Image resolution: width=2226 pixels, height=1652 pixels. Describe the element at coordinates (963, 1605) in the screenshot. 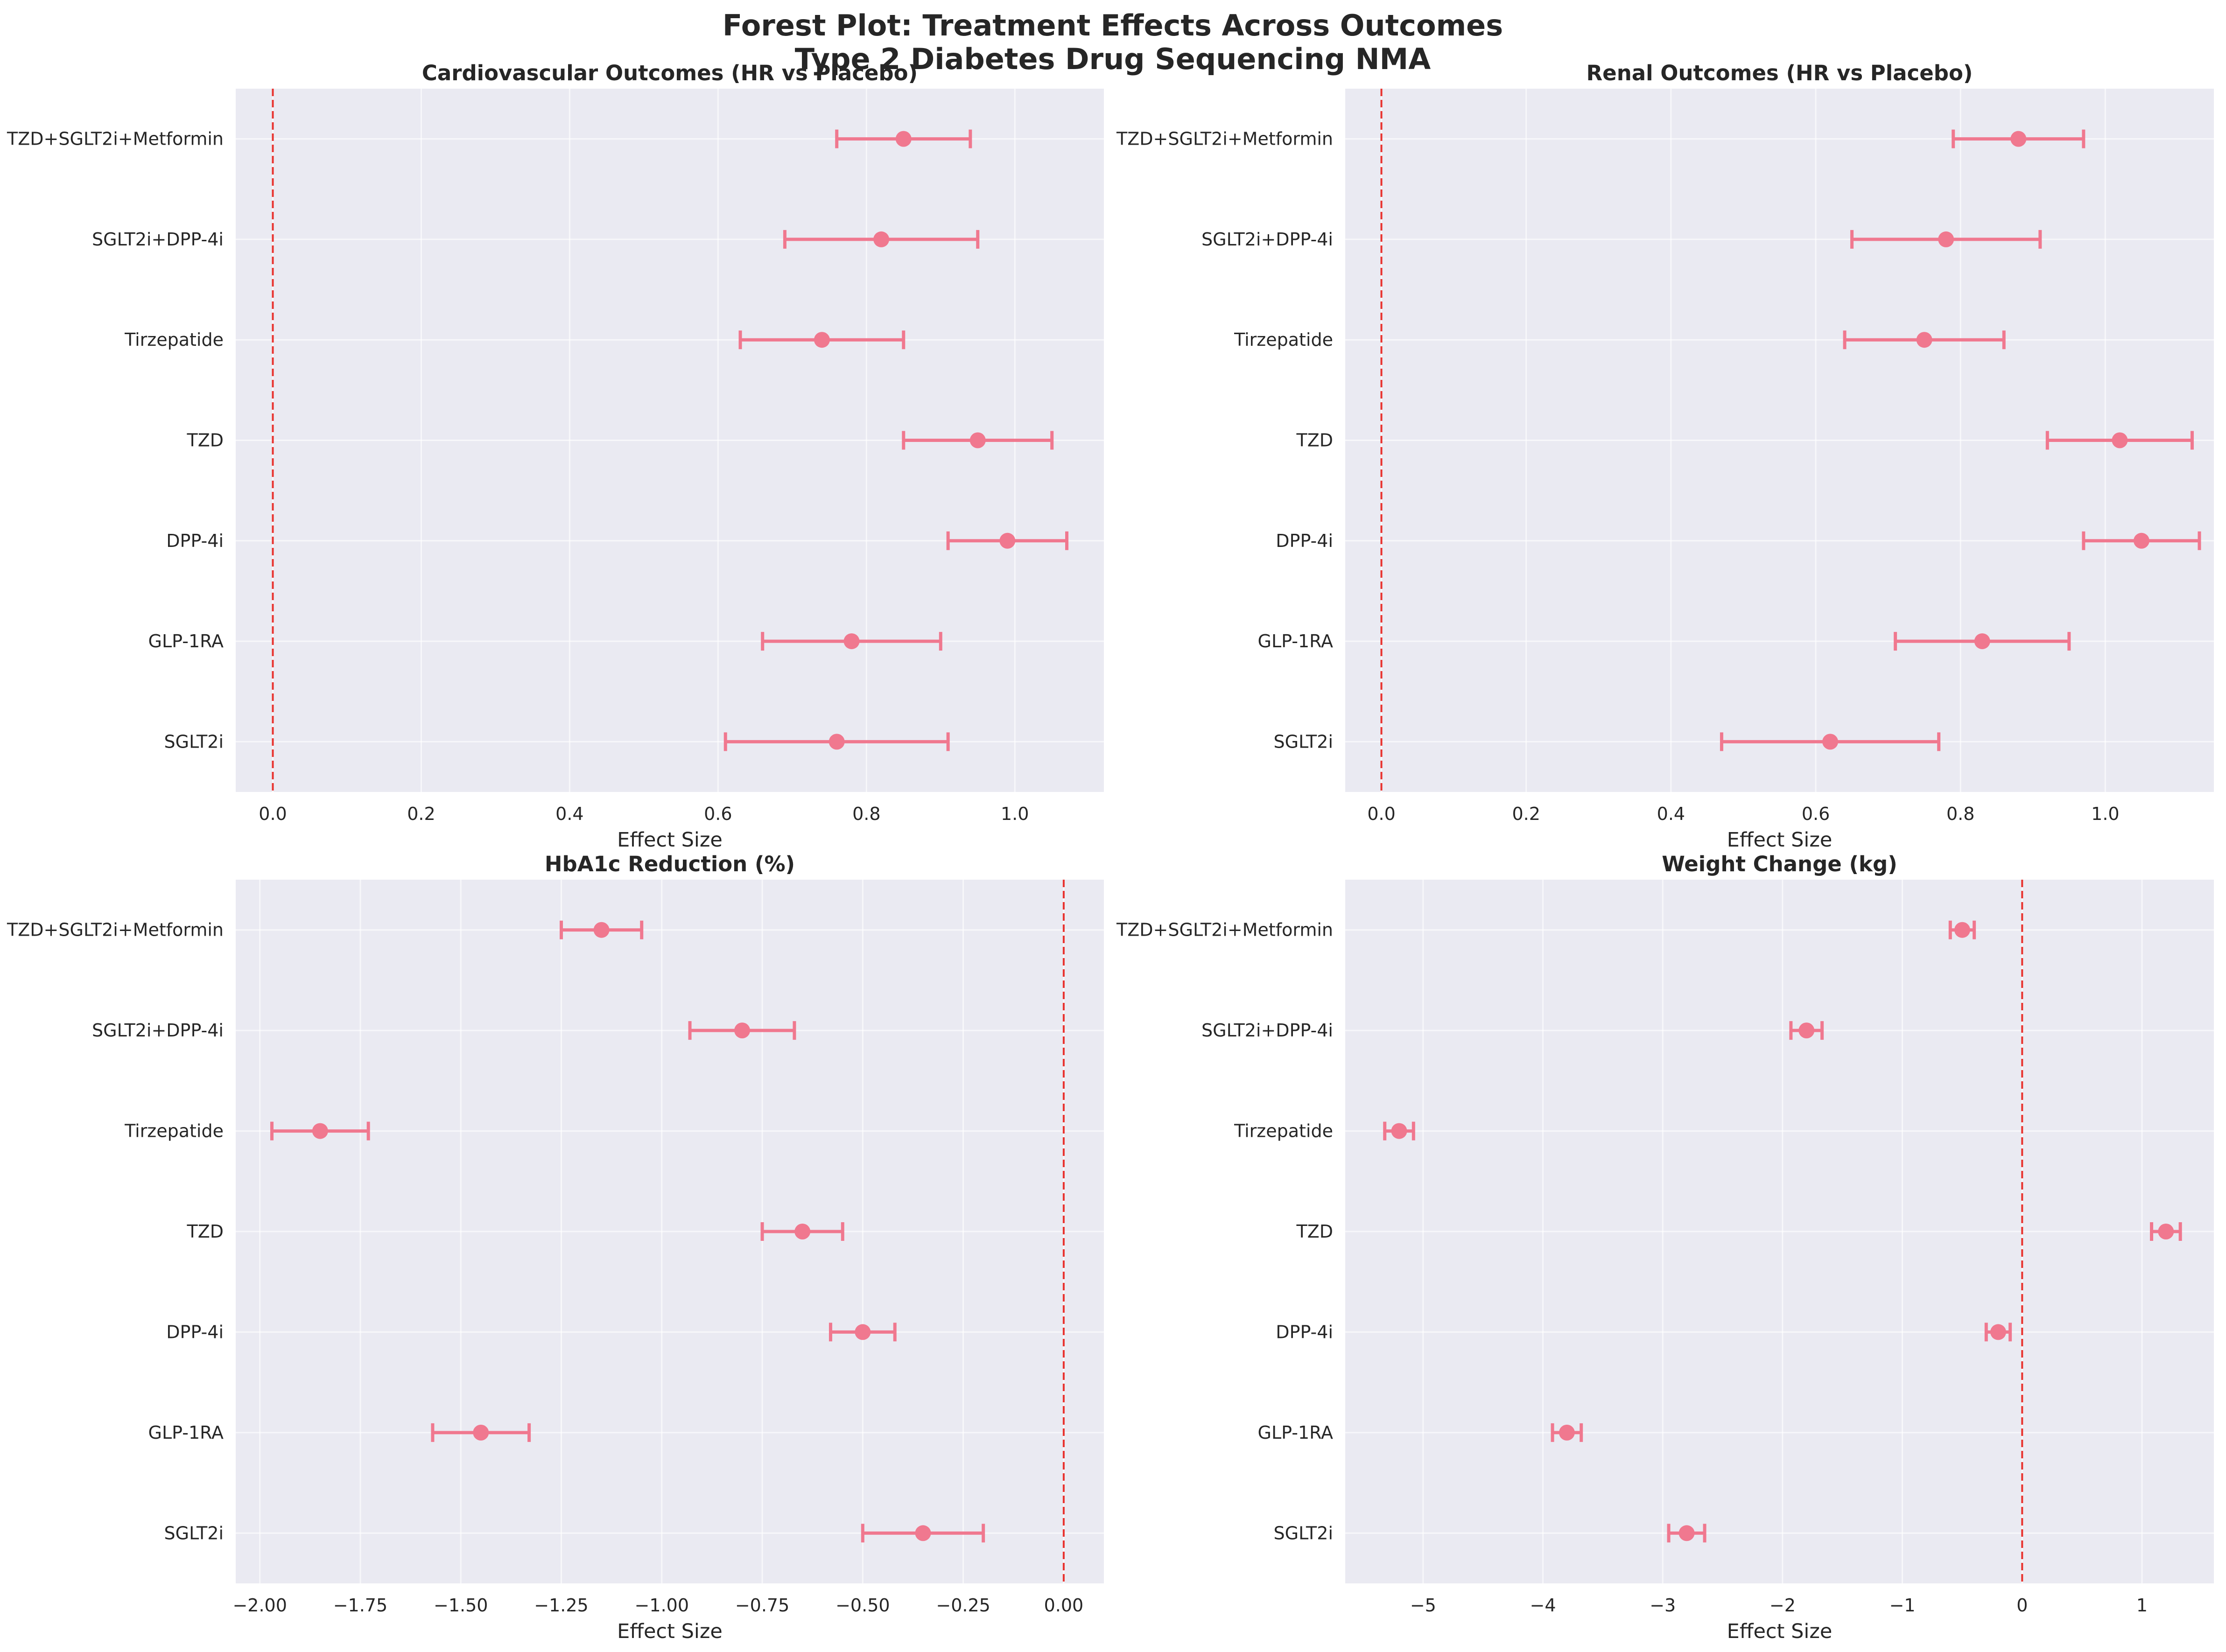

I see `x-tick-label: −0.25` at that location.